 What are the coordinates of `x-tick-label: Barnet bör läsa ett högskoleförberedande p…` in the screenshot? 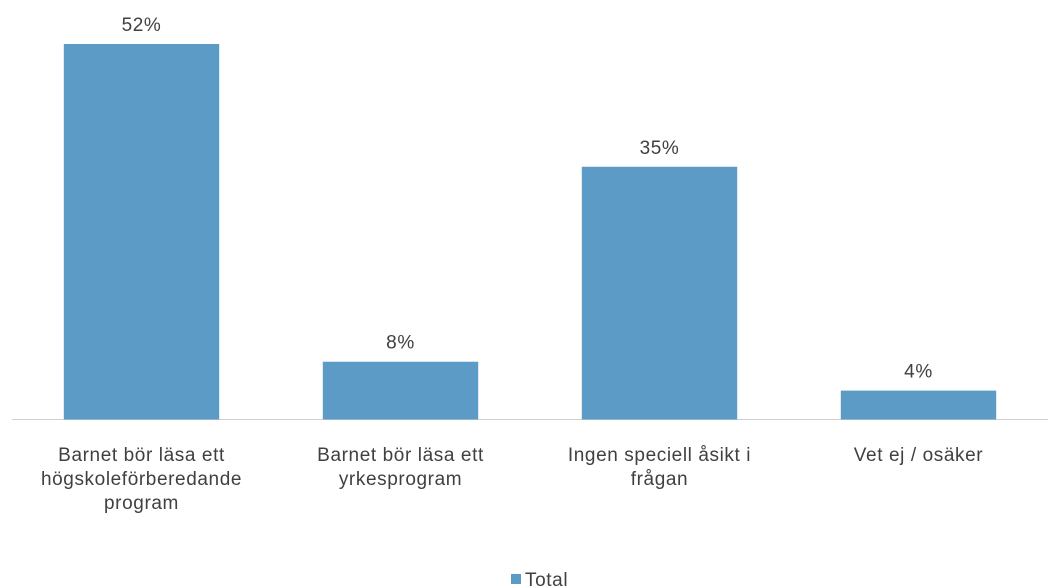 It's located at (141, 479).